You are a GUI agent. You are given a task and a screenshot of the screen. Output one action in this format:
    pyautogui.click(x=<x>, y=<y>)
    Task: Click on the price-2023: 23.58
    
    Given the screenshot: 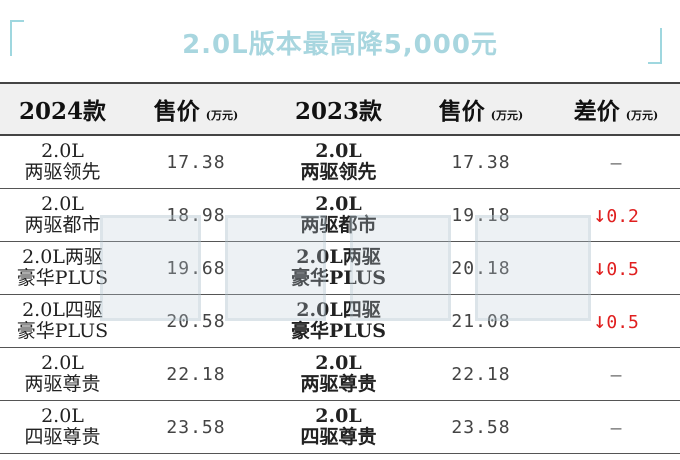 What is the action you would take?
    pyautogui.click(x=481, y=427)
    